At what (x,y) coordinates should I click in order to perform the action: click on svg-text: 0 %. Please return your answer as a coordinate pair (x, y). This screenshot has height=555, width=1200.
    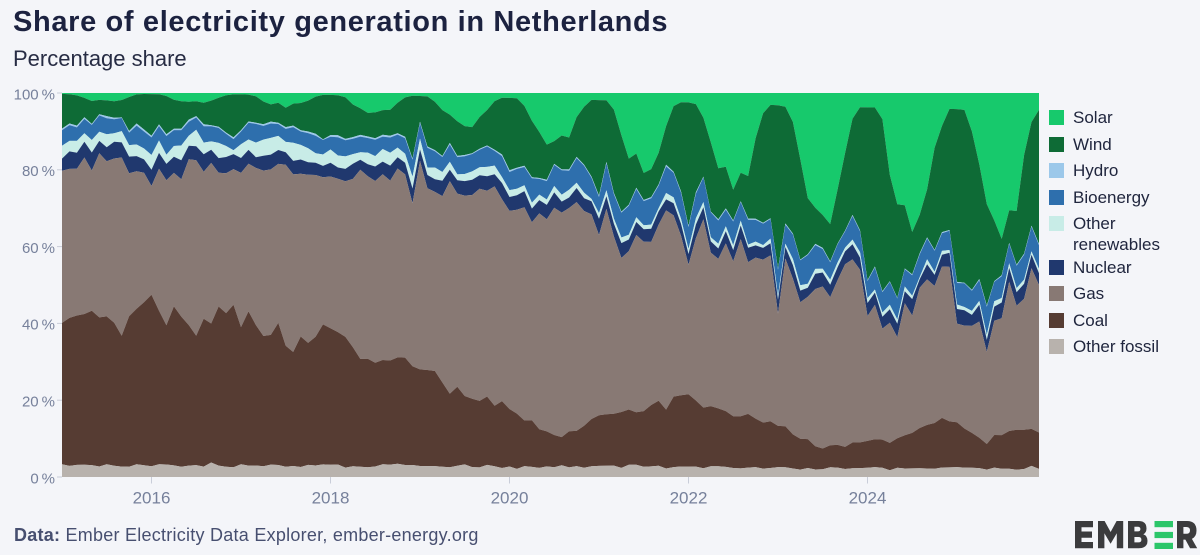
    Looking at the image, I should click on (42, 478).